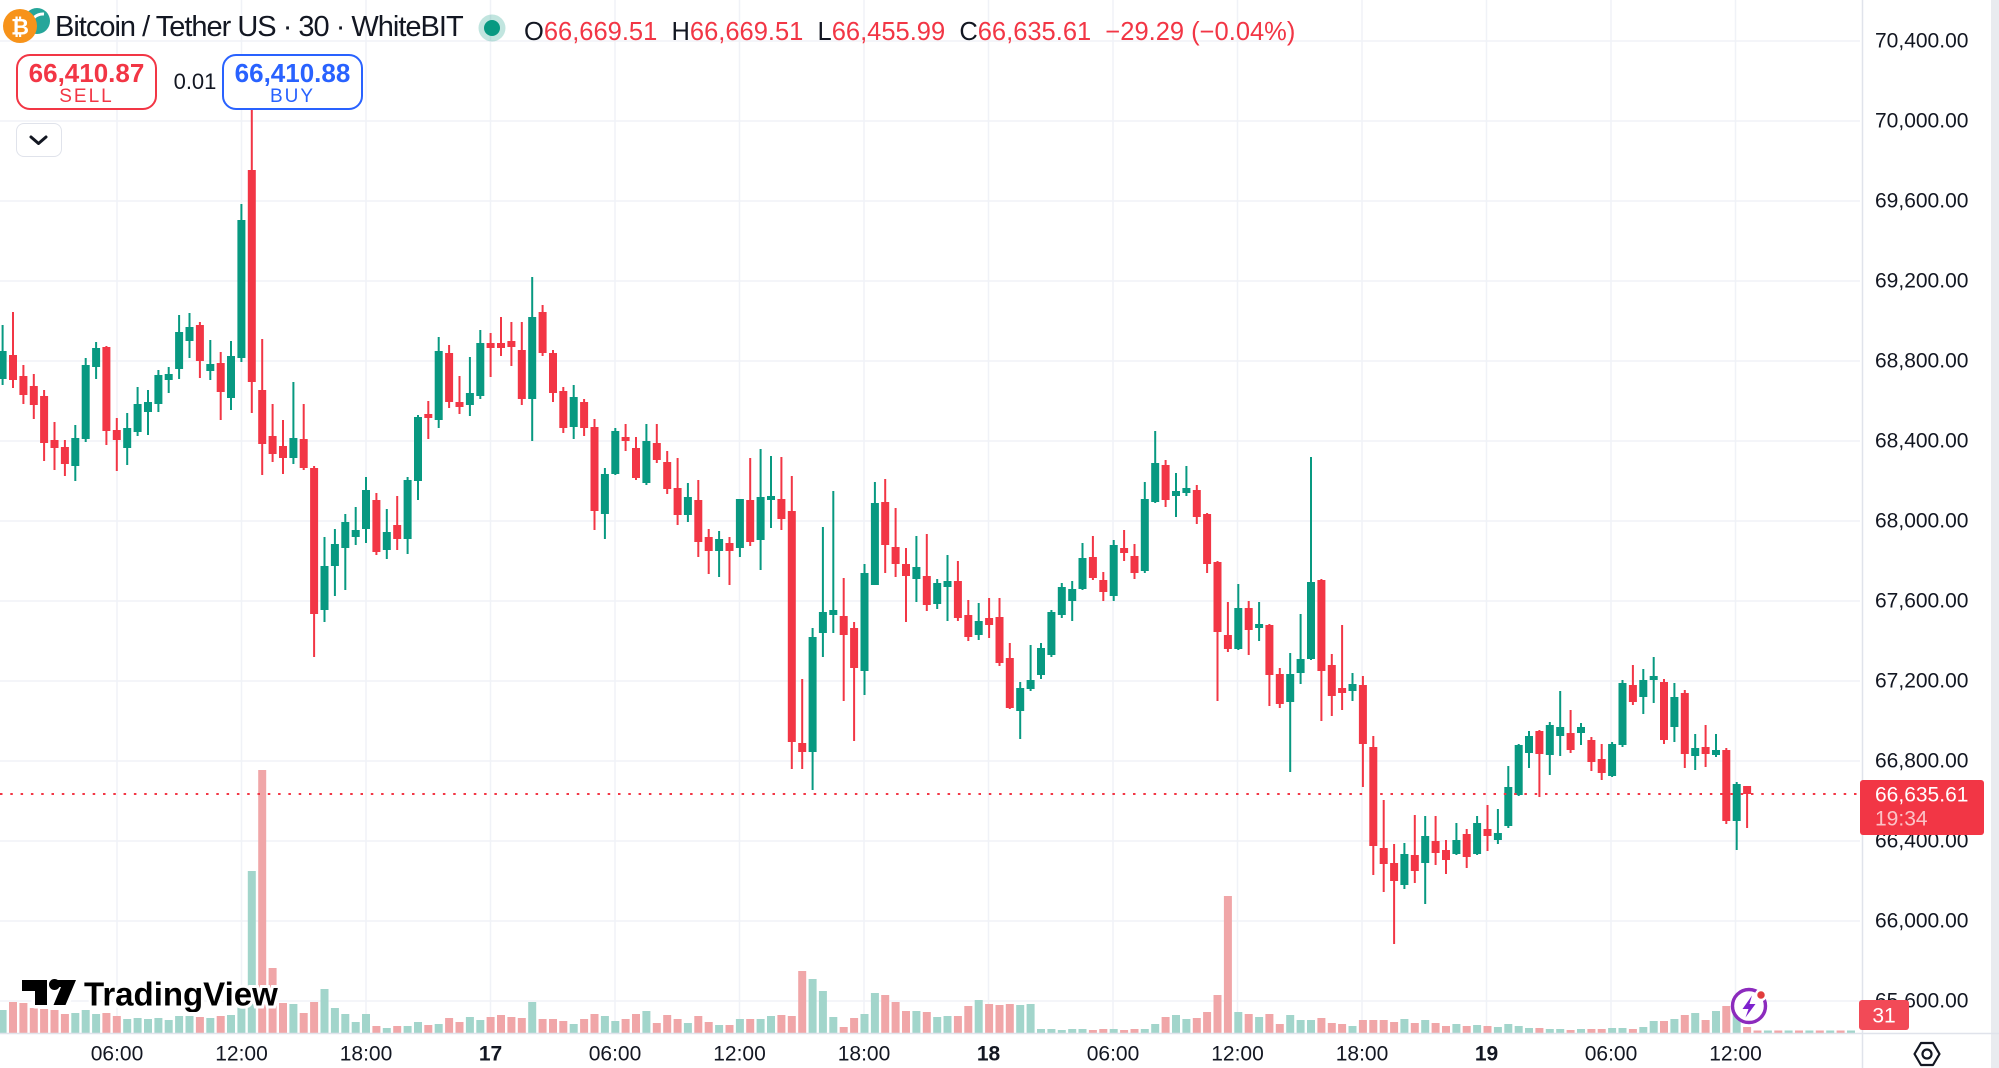  What do you see at coordinates (1921, 921) in the screenshot?
I see `svg-text: 66,000.00` at bounding box center [1921, 921].